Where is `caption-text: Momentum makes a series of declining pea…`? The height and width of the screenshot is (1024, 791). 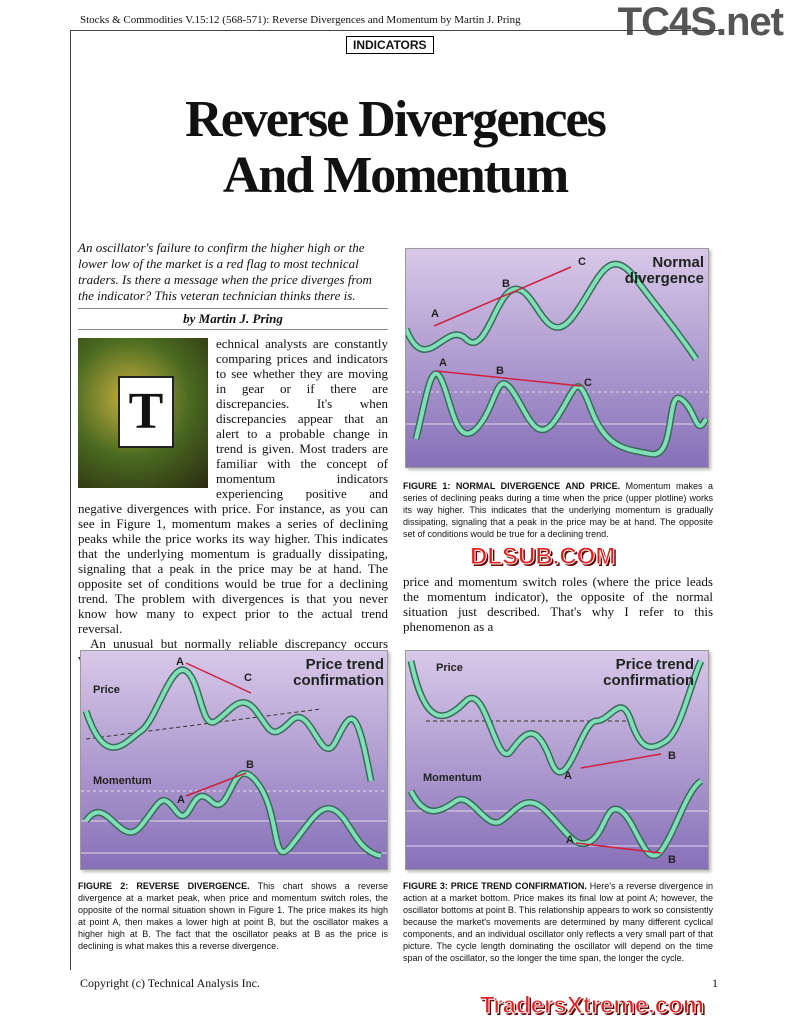
caption-text: Momentum makes a series of declining pea… is located at coordinates (558, 510).